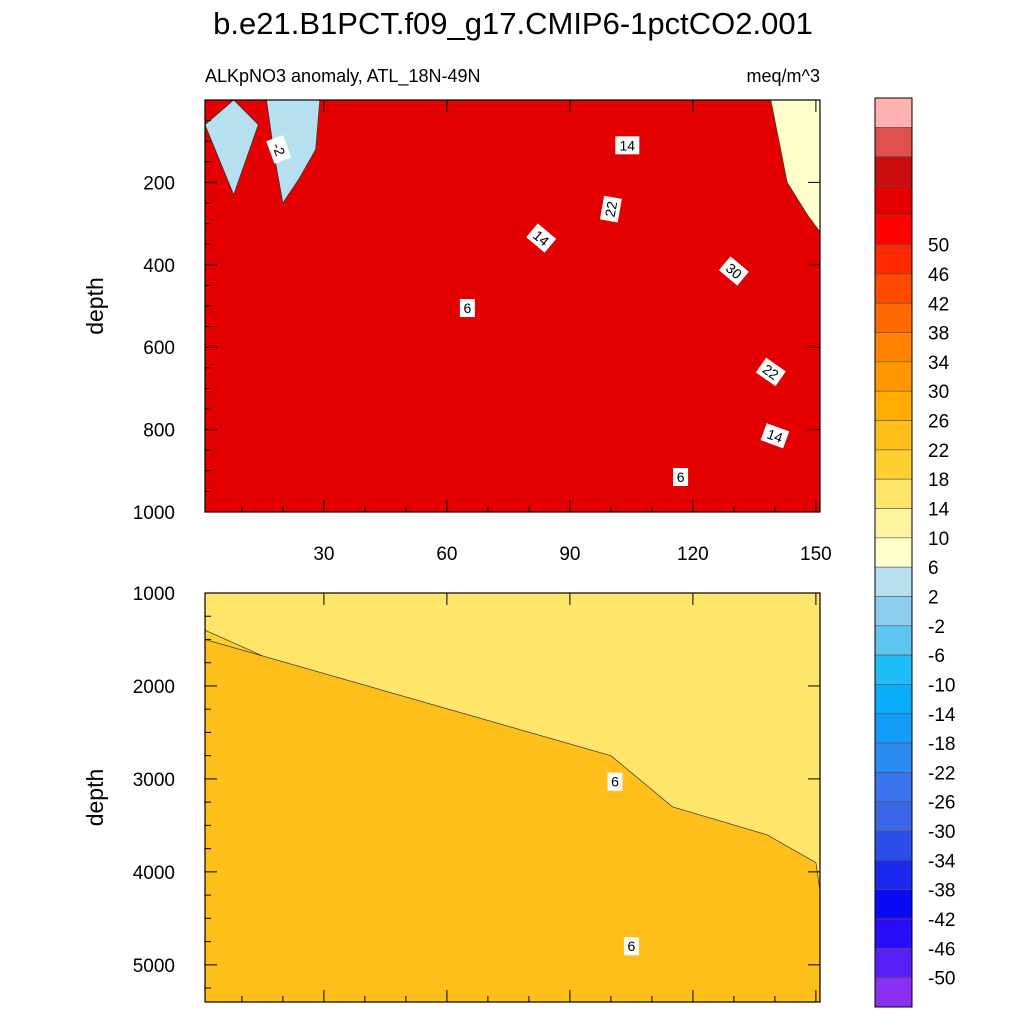  I want to click on y-tick-label: 800, so click(159, 431).